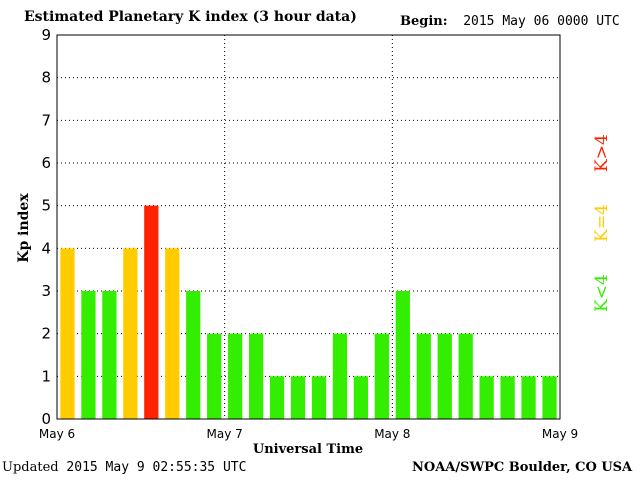 This screenshot has width=640, height=480. I want to click on updated-info: Updated 2015 May 9 02:55:35 UTC, so click(124, 467).